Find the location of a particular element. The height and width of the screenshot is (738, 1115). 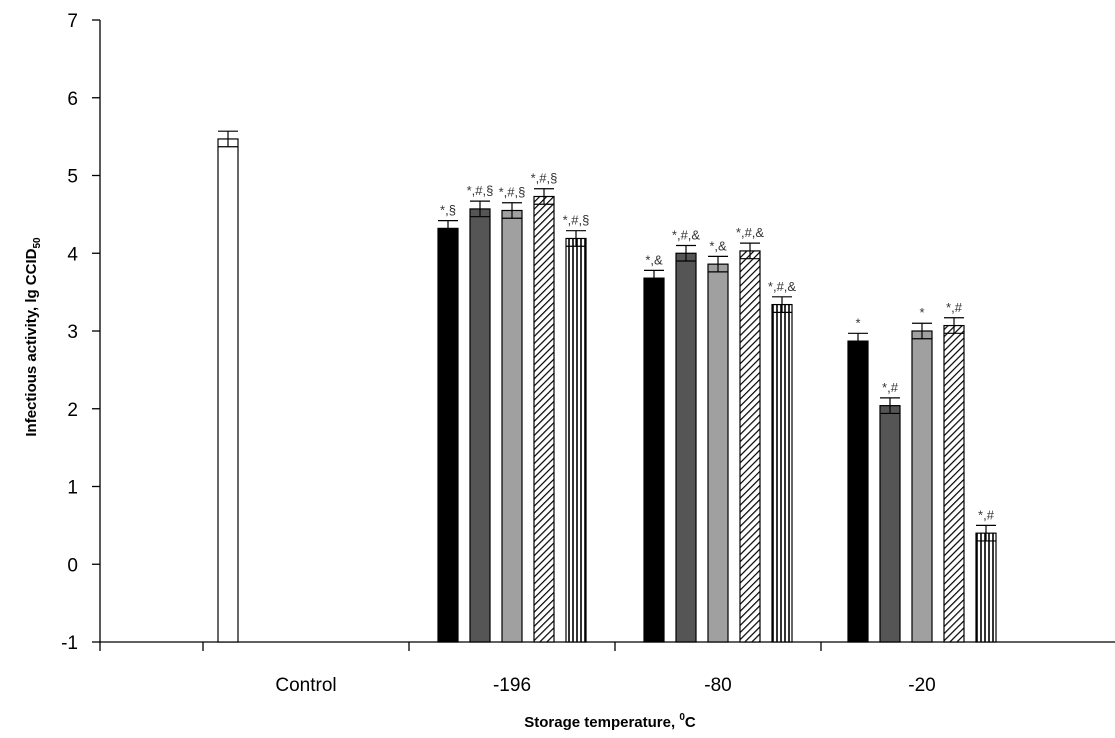

x-category-label: Control is located at coordinates (305, 685).